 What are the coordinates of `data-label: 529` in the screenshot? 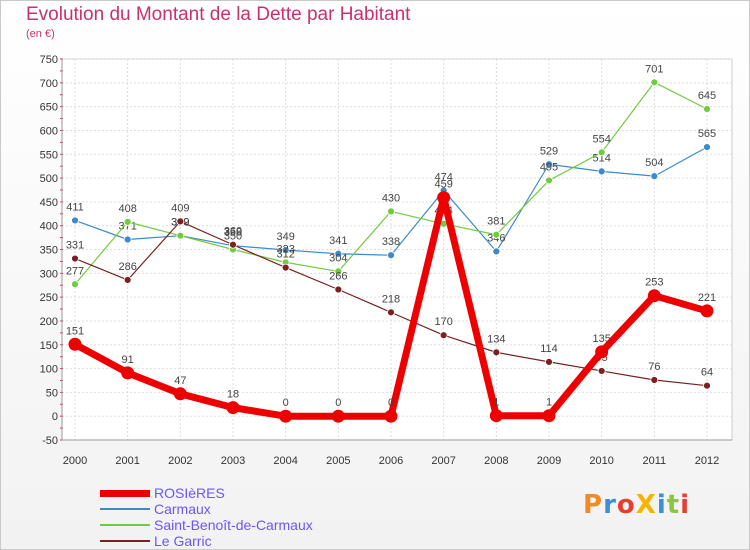 It's located at (549, 151).